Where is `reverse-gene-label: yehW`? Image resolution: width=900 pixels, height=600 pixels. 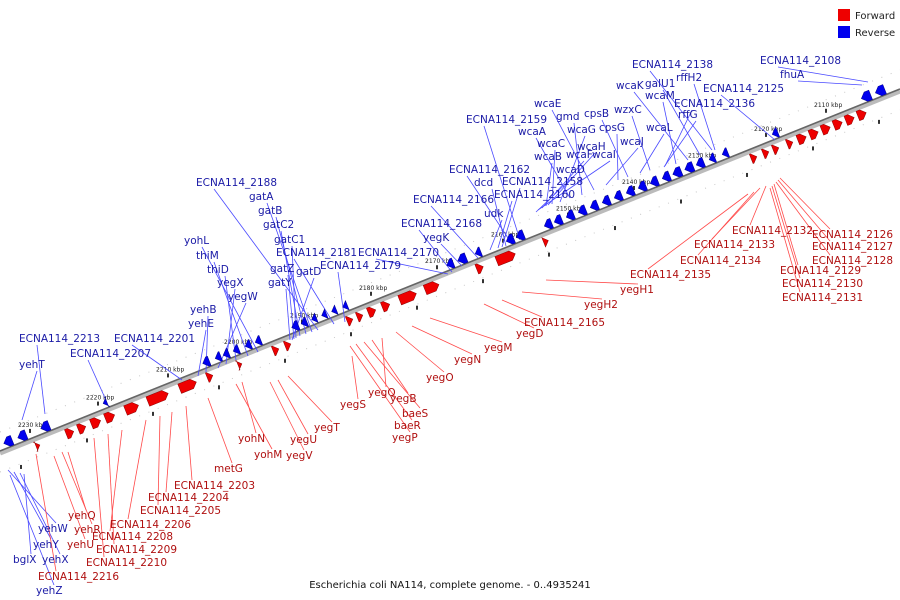
reverse-gene-label: yehW is located at coordinates (53, 529).